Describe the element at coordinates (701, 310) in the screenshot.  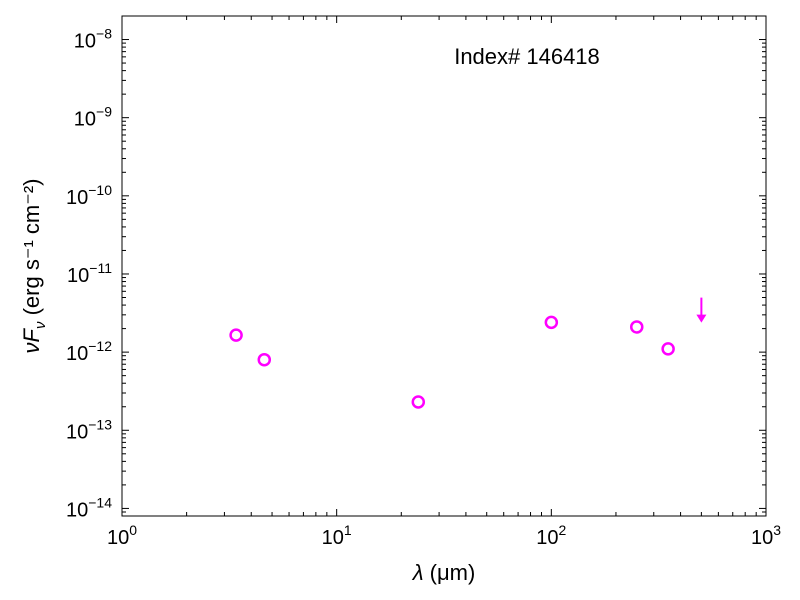
I see `upper-limit-arrow` at that location.